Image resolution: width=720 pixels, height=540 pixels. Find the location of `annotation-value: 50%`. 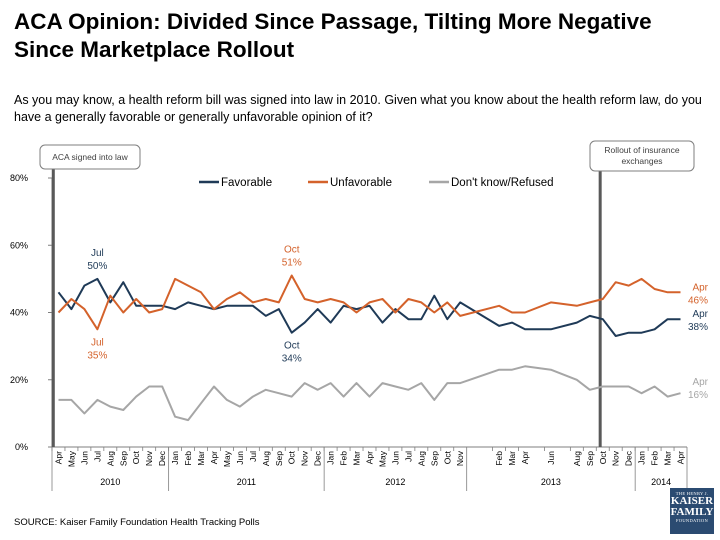

annotation-value: 50% is located at coordinates (97, 266).